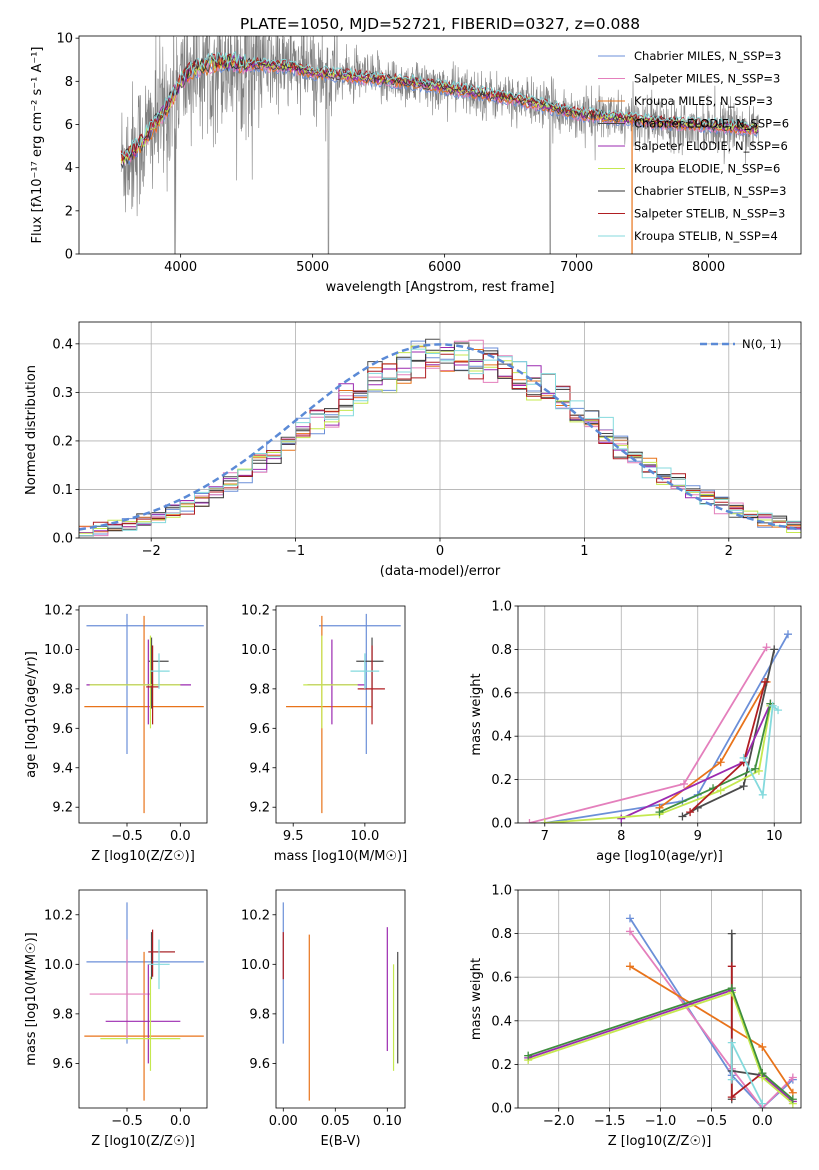 This screenshot has width=819, height=1170. Describe the element at coordinates (323, 1019) in the screenshot. I see `mass_vs_ebv-axes: 0.00 0.05 0.10 9.6 9.8 10.0 10.2 E(B-V)` at that location.